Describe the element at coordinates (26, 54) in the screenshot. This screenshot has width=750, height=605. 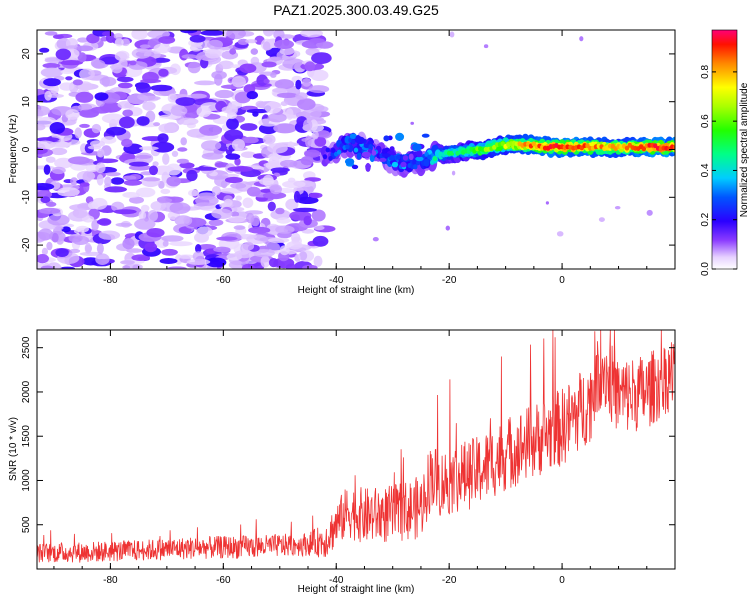
I see `spectrogram-ytick-label: 20` at that location.